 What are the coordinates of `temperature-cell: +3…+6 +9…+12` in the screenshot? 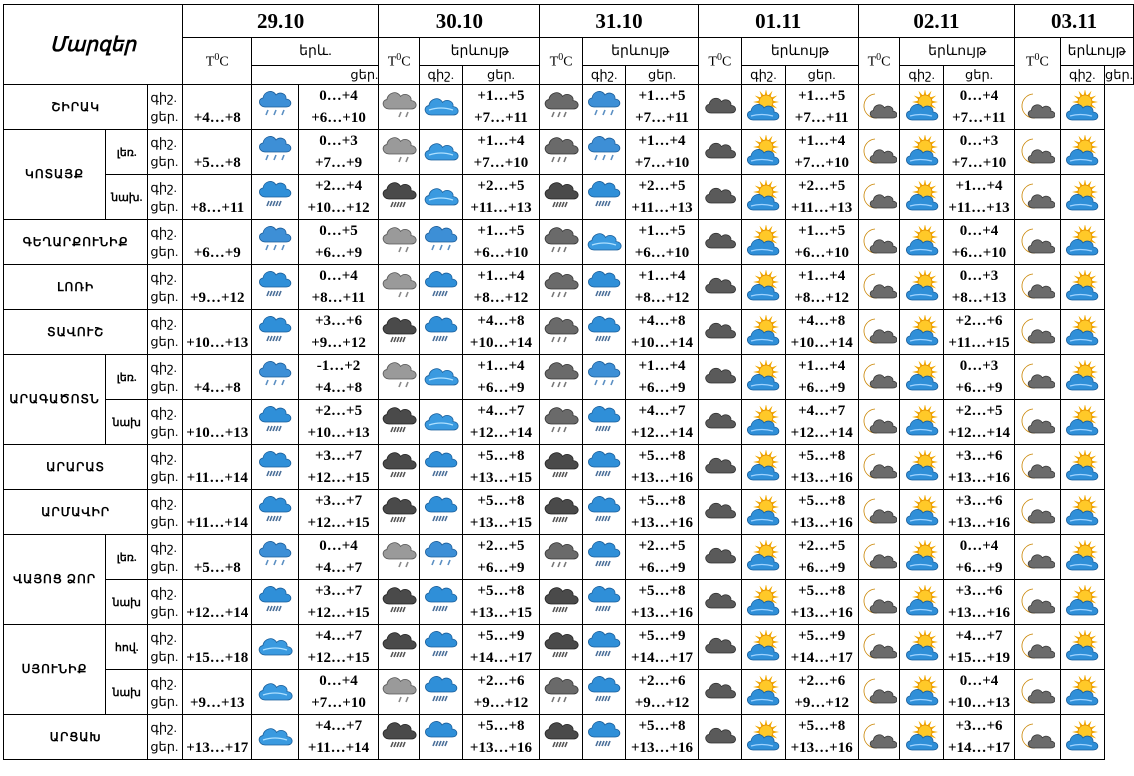 It's located at (338, 332).